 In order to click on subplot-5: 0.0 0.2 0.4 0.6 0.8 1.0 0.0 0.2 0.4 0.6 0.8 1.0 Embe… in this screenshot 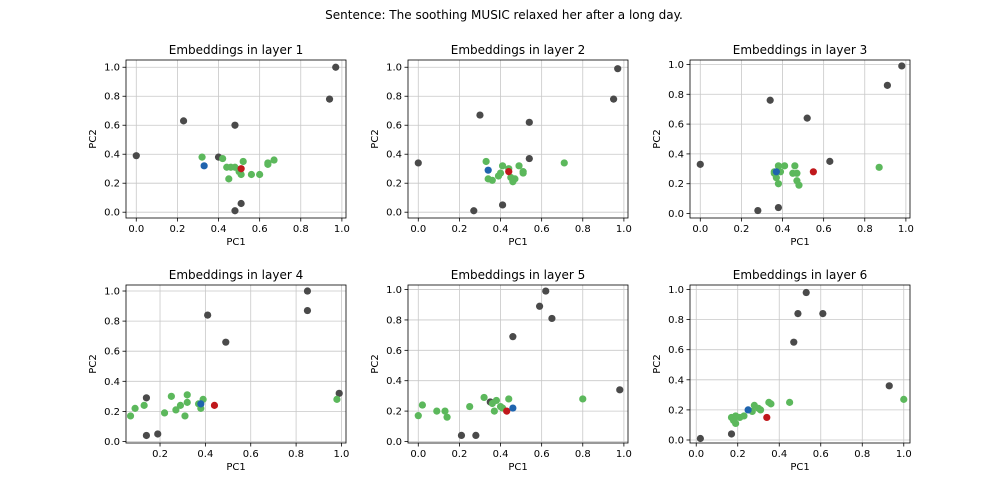, I will do `click(501, 370)`.